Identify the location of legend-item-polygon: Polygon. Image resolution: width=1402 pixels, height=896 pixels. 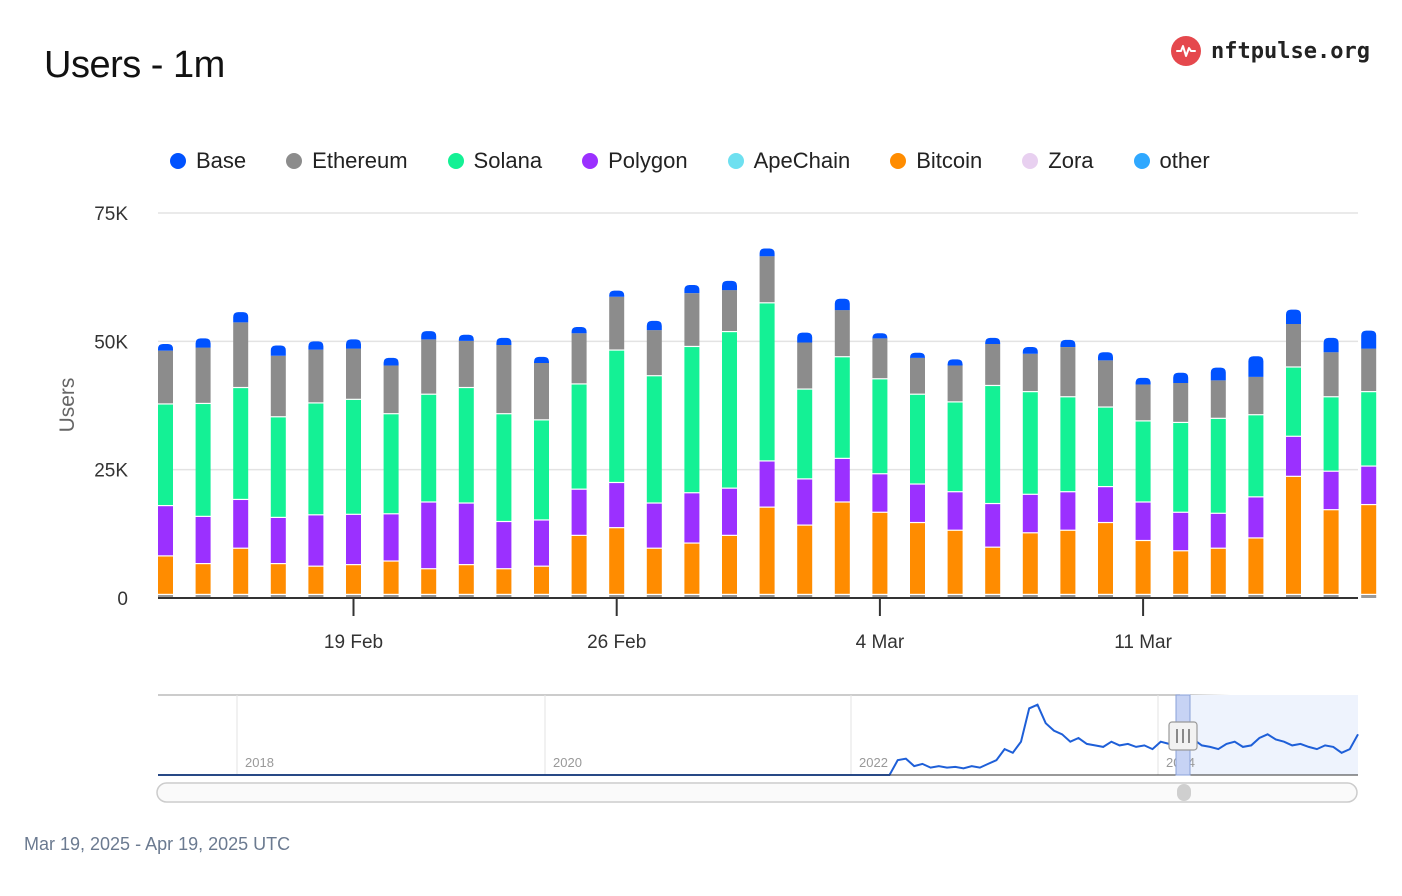
(635, 161).